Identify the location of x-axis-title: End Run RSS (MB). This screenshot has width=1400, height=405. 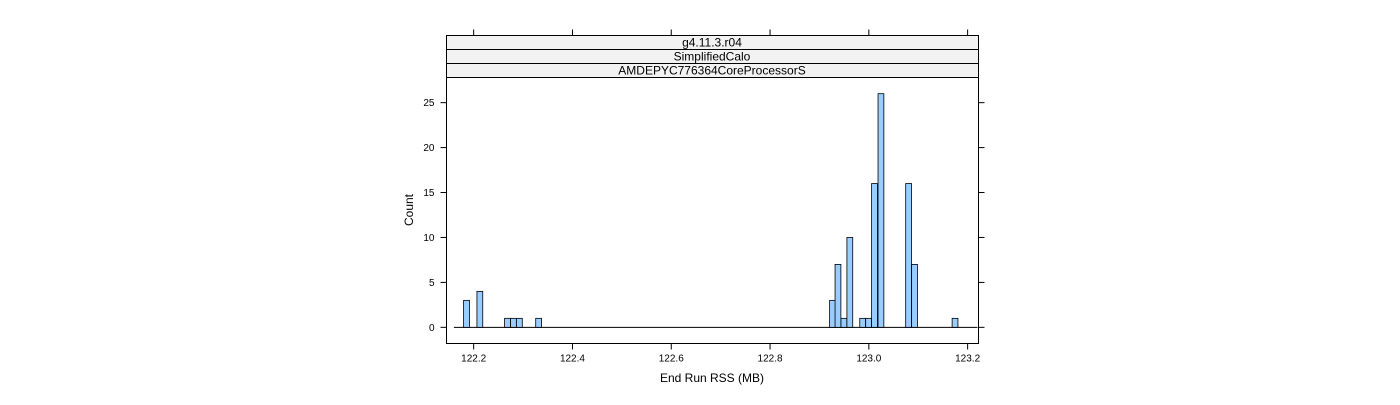
(712, 378).